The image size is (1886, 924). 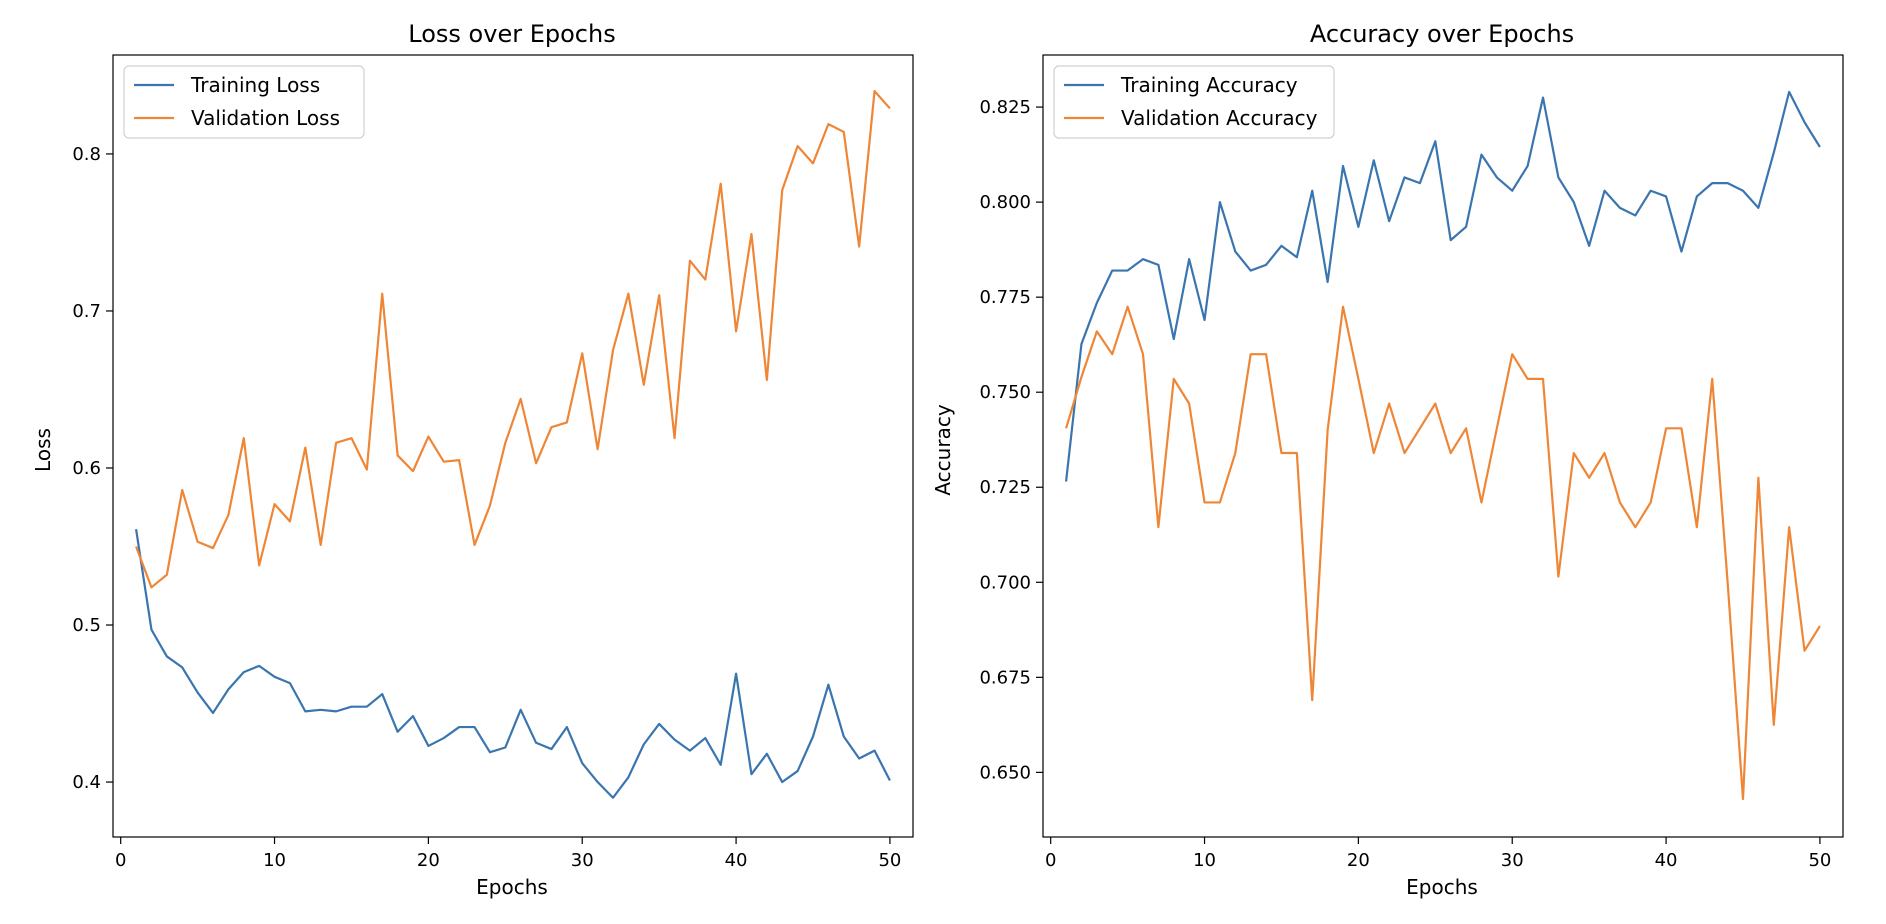 I want to click on loss-chart-ytick-label: 0.5, so click(x=86, y=625).